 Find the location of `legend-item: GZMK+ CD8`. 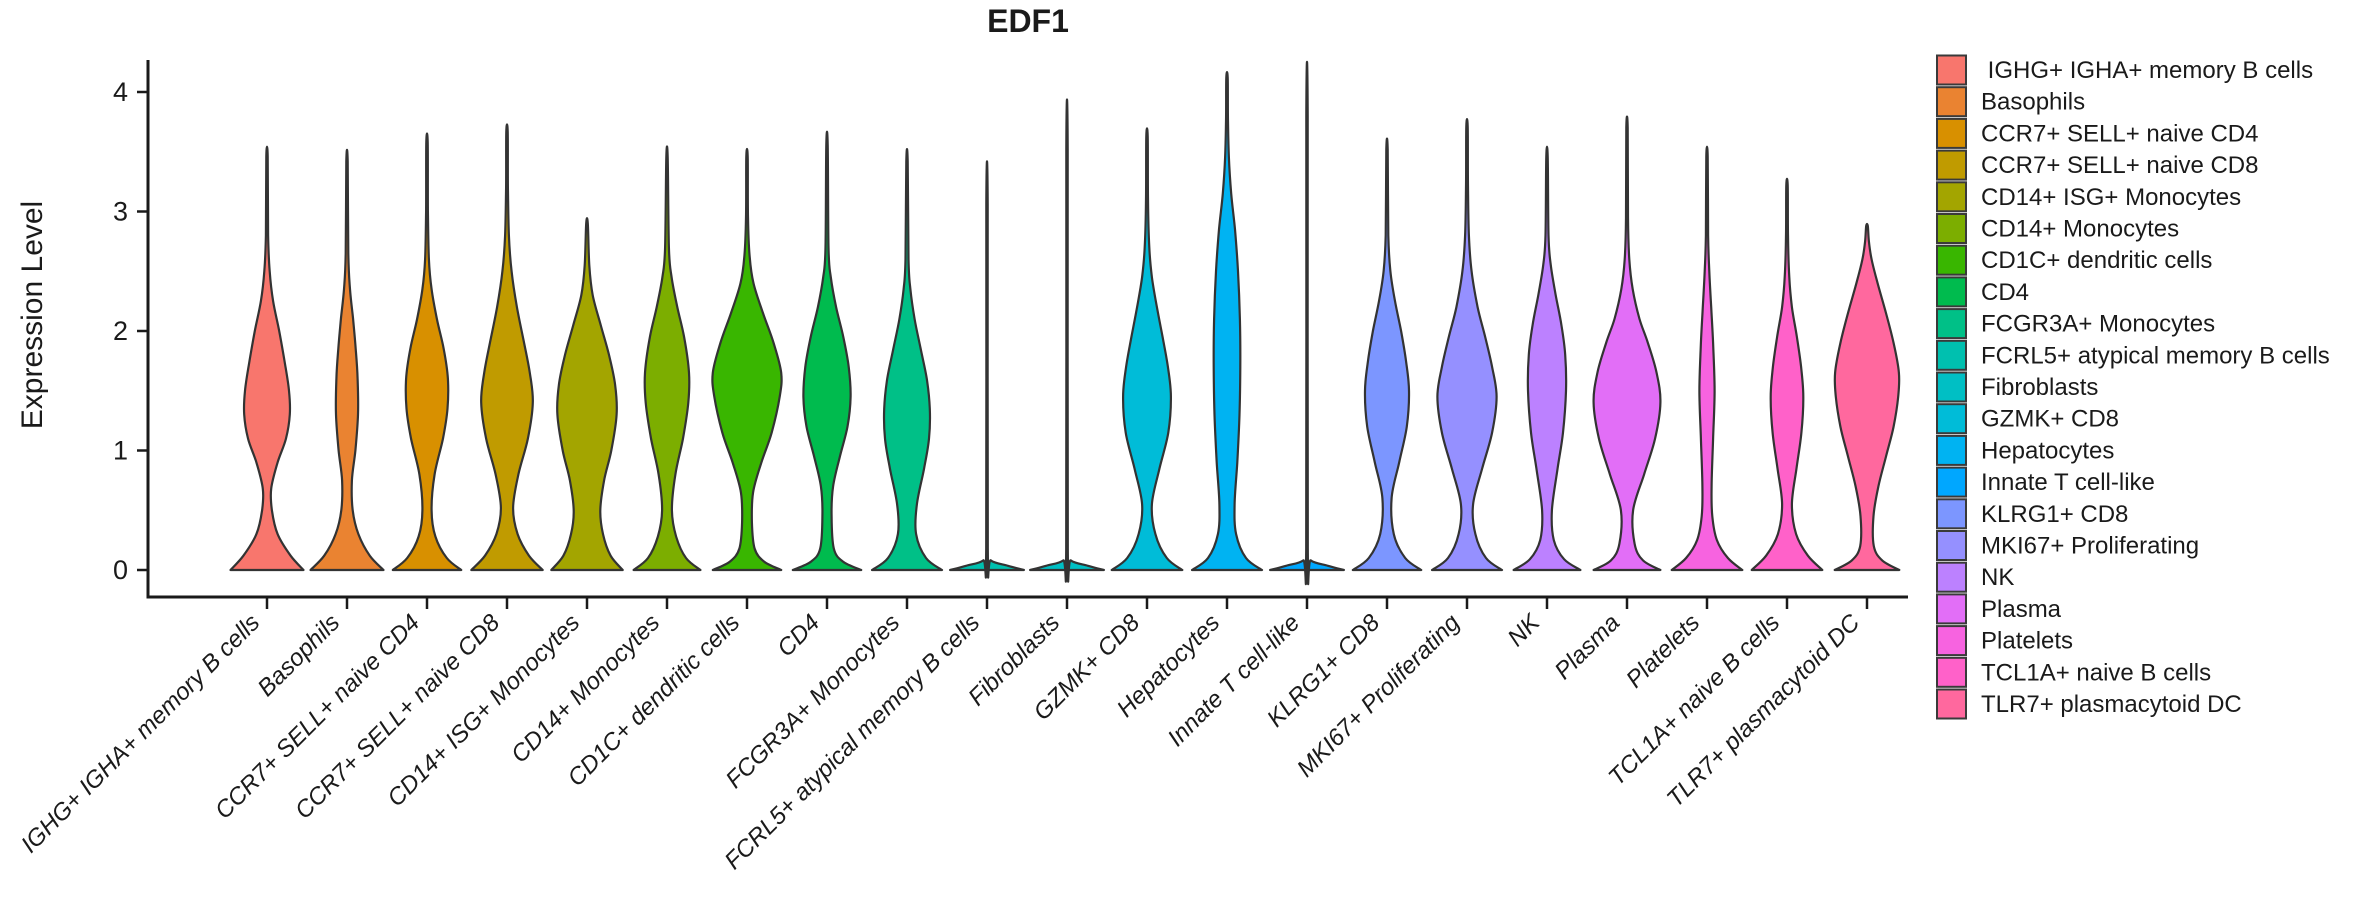

legend-item: GZMK+ CD8 is located at coordinates (2027, 419).